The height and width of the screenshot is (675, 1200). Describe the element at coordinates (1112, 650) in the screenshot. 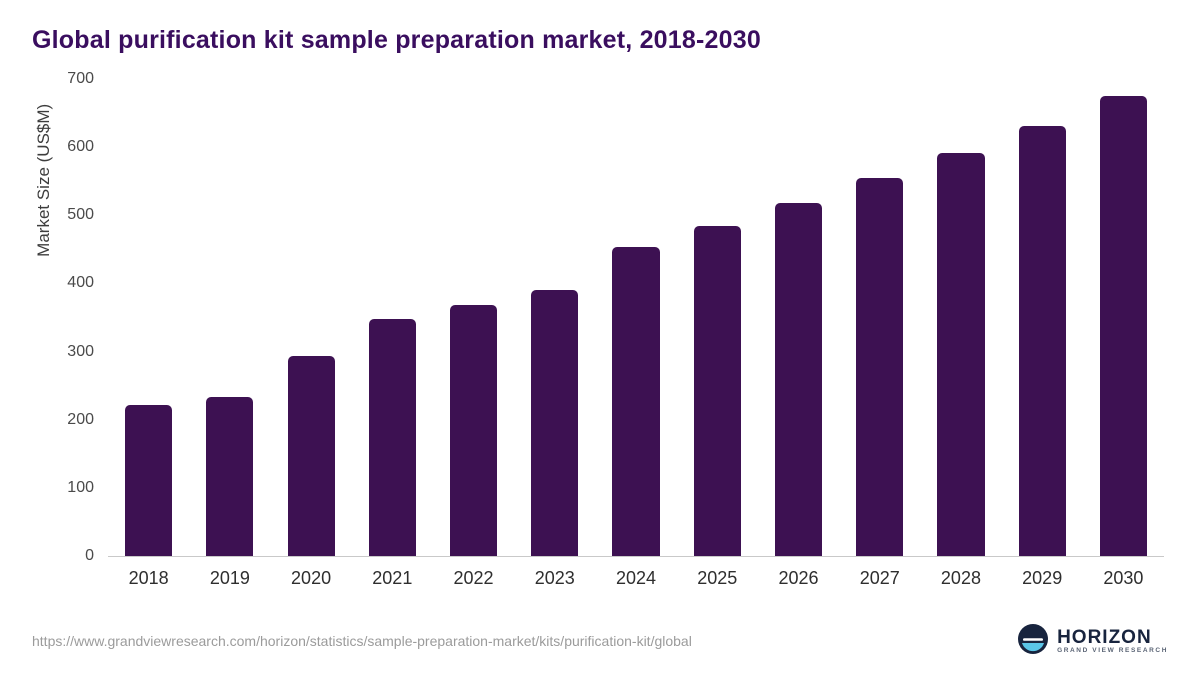

I see `brand-subtitle: GRAND VIEW RESEARCH` at that location.